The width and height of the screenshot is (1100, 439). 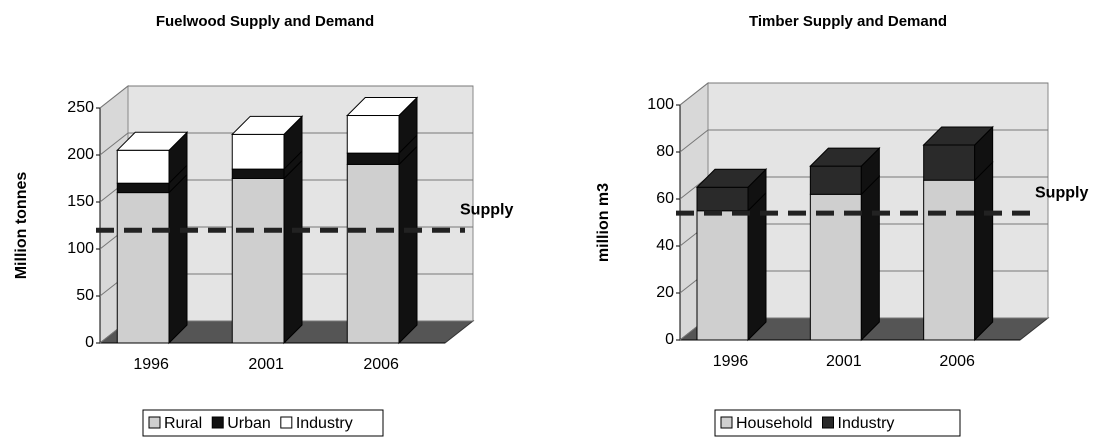 What do you see at coordinates (848, 21) in the screenshot?
I see `chart-title: Timber Supply and Demand` at bounding box center [848, 21].